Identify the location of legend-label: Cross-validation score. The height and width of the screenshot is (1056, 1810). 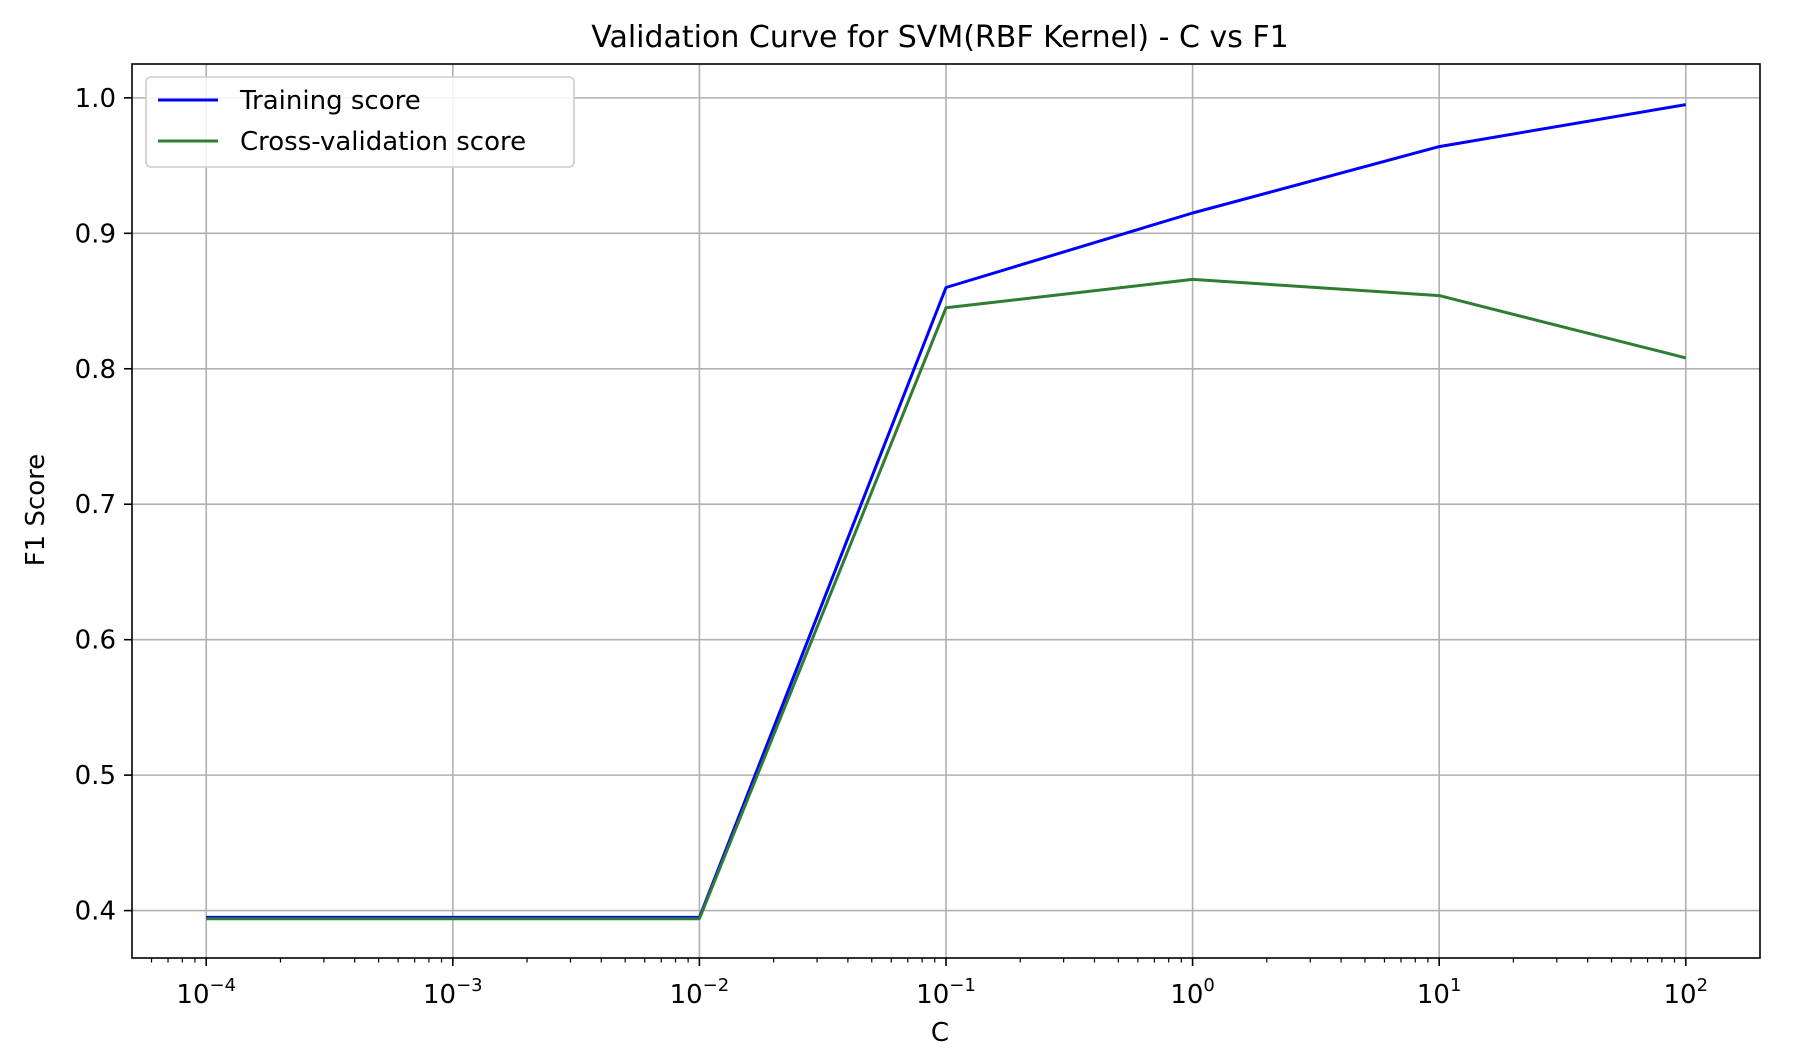
(383, 142).